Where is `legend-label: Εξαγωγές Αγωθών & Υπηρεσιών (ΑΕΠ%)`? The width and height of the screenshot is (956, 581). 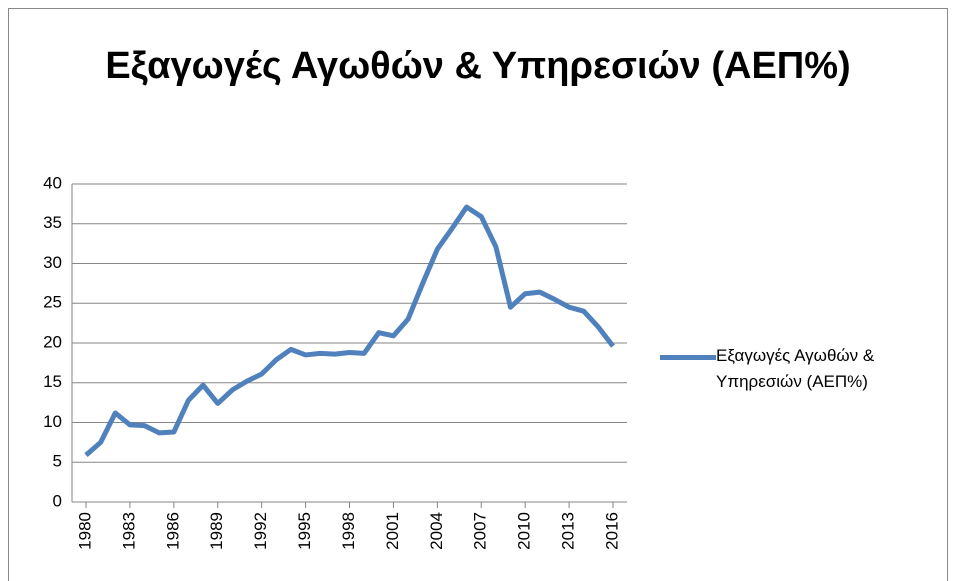 legend-label: Εξαγωγές Αγωθών & Υπηρεσιών (ΑΕΠ%) is located at coordinates (795, 368).